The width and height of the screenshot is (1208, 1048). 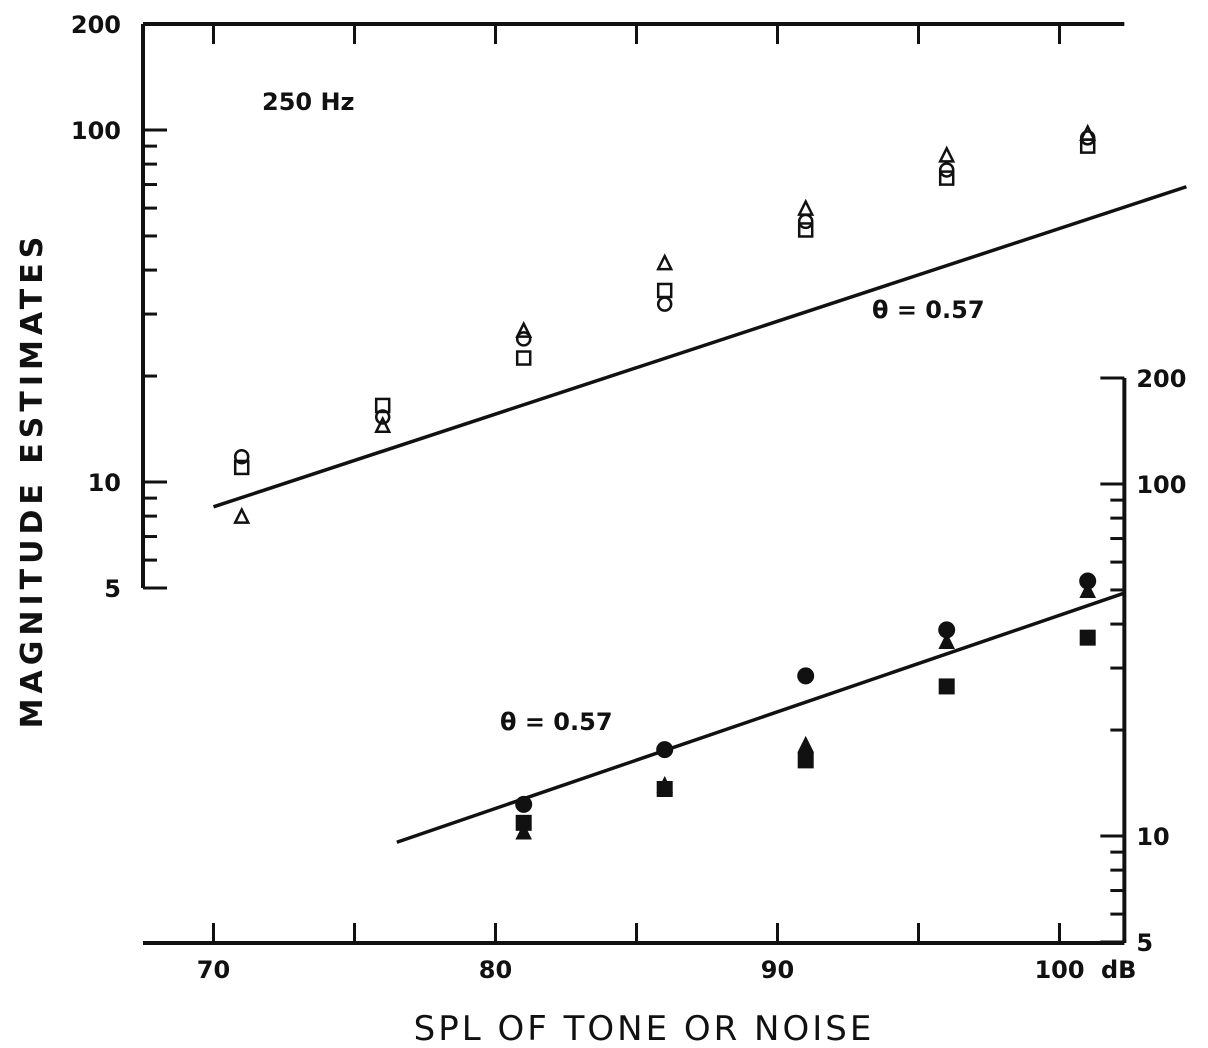 What do you see at coordinates (644, 1028) in the screenshot?
I see `x-axis-title: SPL OF TONE OR NOISE` at bounding box center [644, 1028].